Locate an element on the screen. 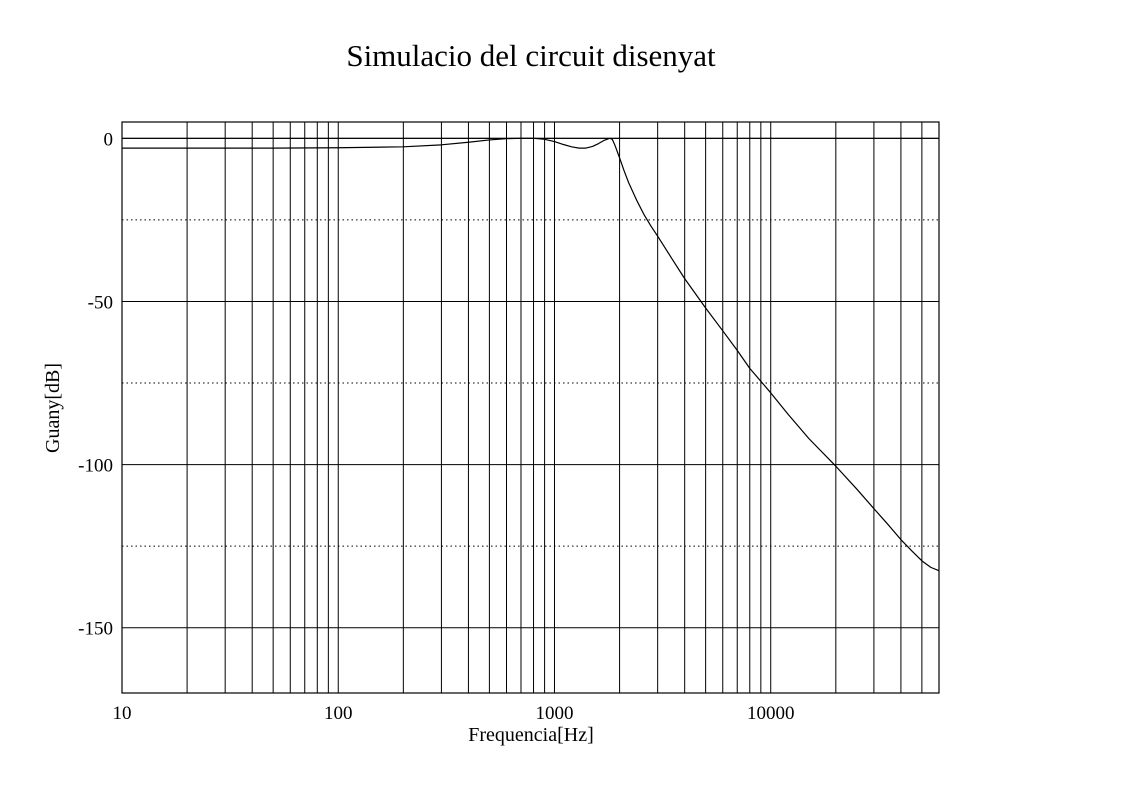 The width and height of the screenshot is (1123, 793). y-axis-label: Guany[dB] is located at coordinates (53, 408).